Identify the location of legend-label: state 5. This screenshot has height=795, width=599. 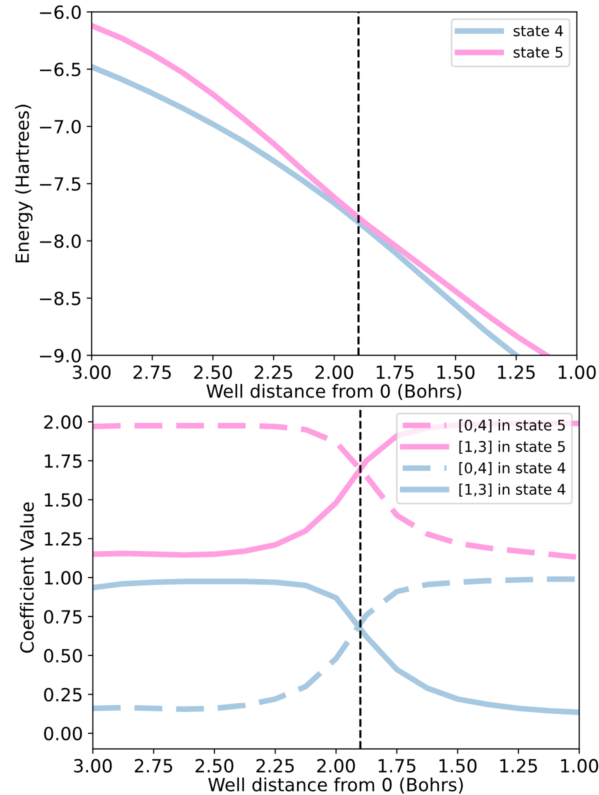
(538, 52).